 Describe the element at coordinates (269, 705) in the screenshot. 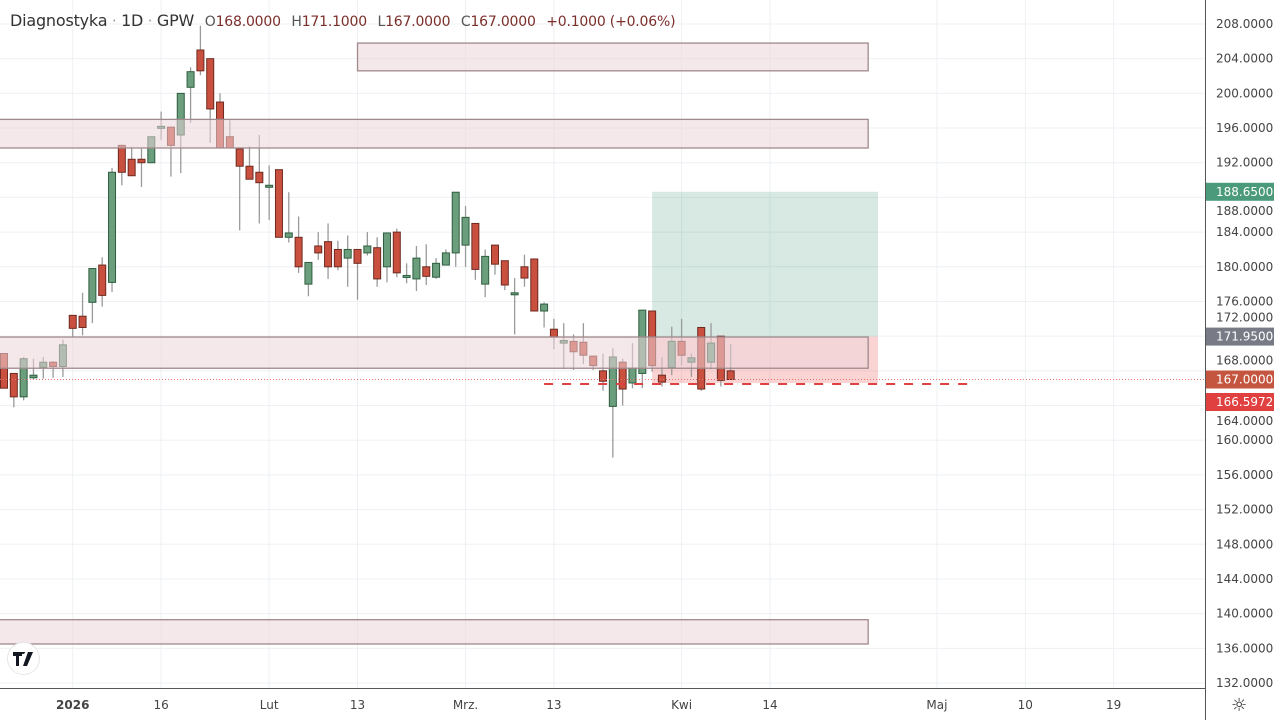

I see `time-tick-label: Lut` at that location.